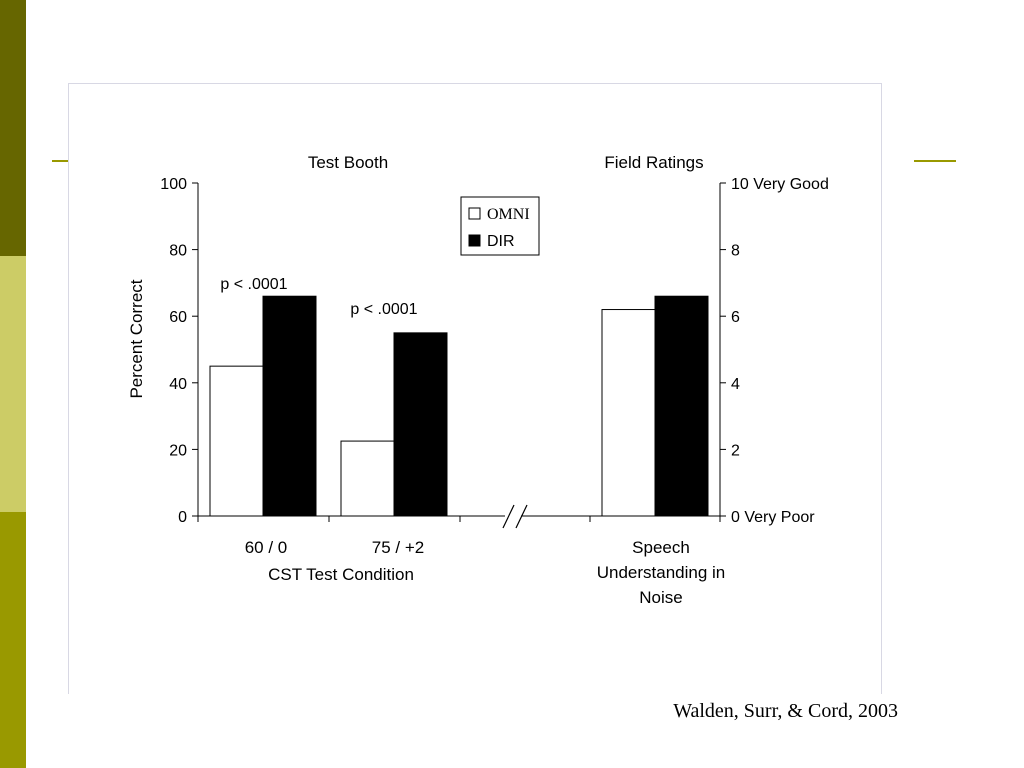  I want to click on y-axis-title: Percent Correct, so click(136, 338).